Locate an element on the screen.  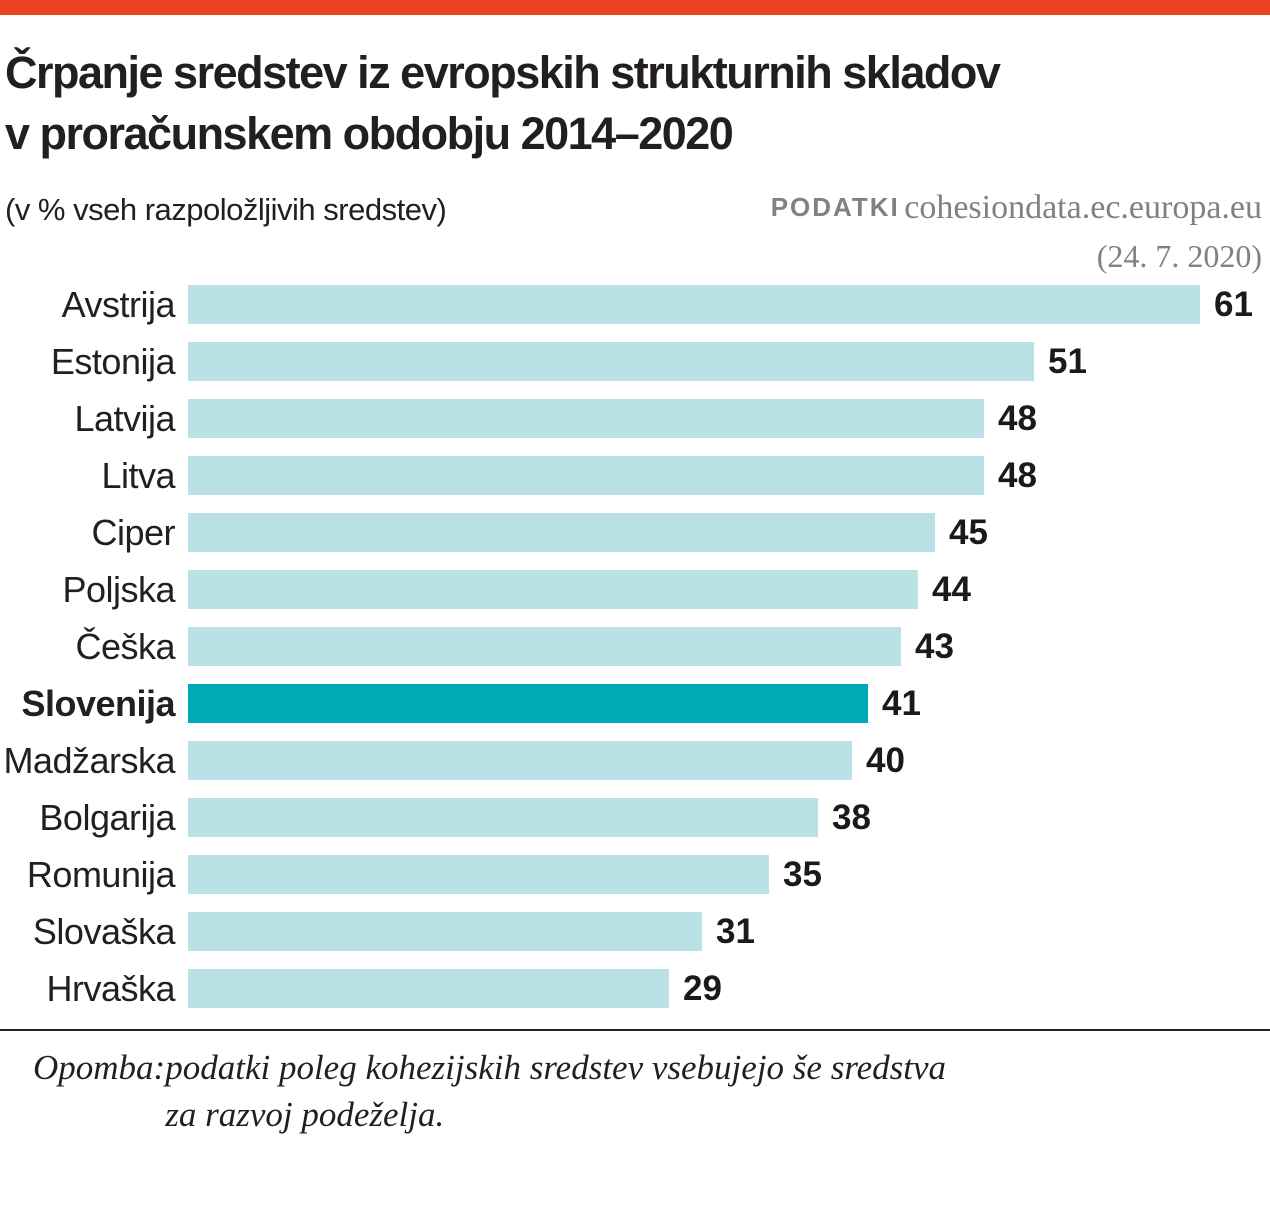
footnote-line2: za razvoj podeželja. is located at coordinates (305, 1114).